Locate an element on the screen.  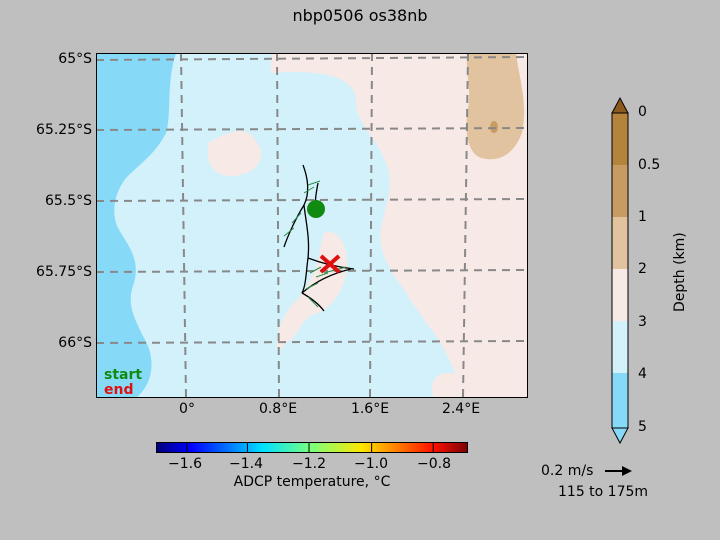
lat-label: 66°S is located at coordinates (75, 343).